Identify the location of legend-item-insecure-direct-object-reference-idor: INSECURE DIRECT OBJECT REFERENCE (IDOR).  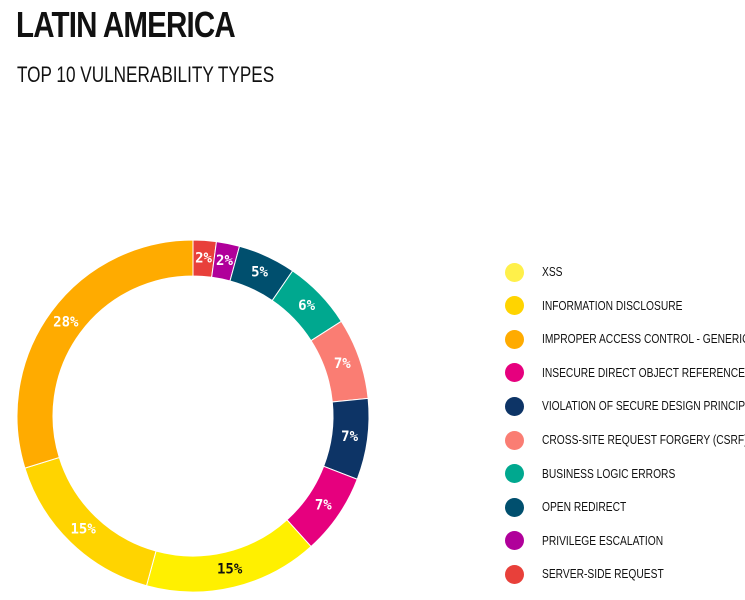
(625, 373).